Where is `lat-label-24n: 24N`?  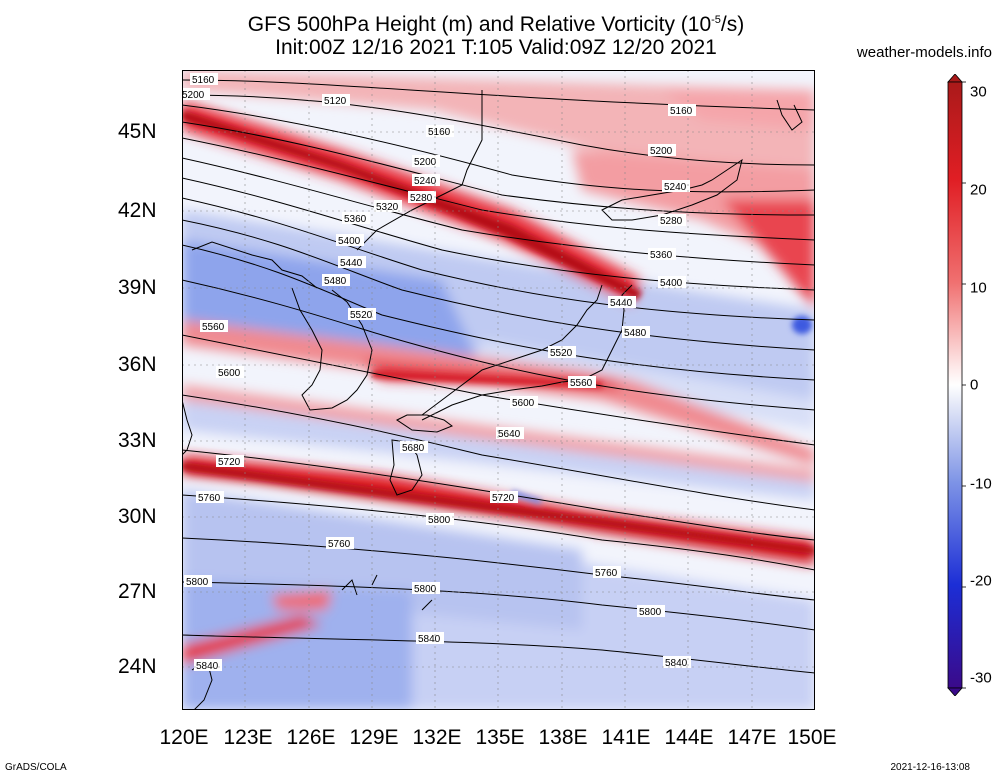
lat-label-24n: 24N is located at coordinates (137, 666).